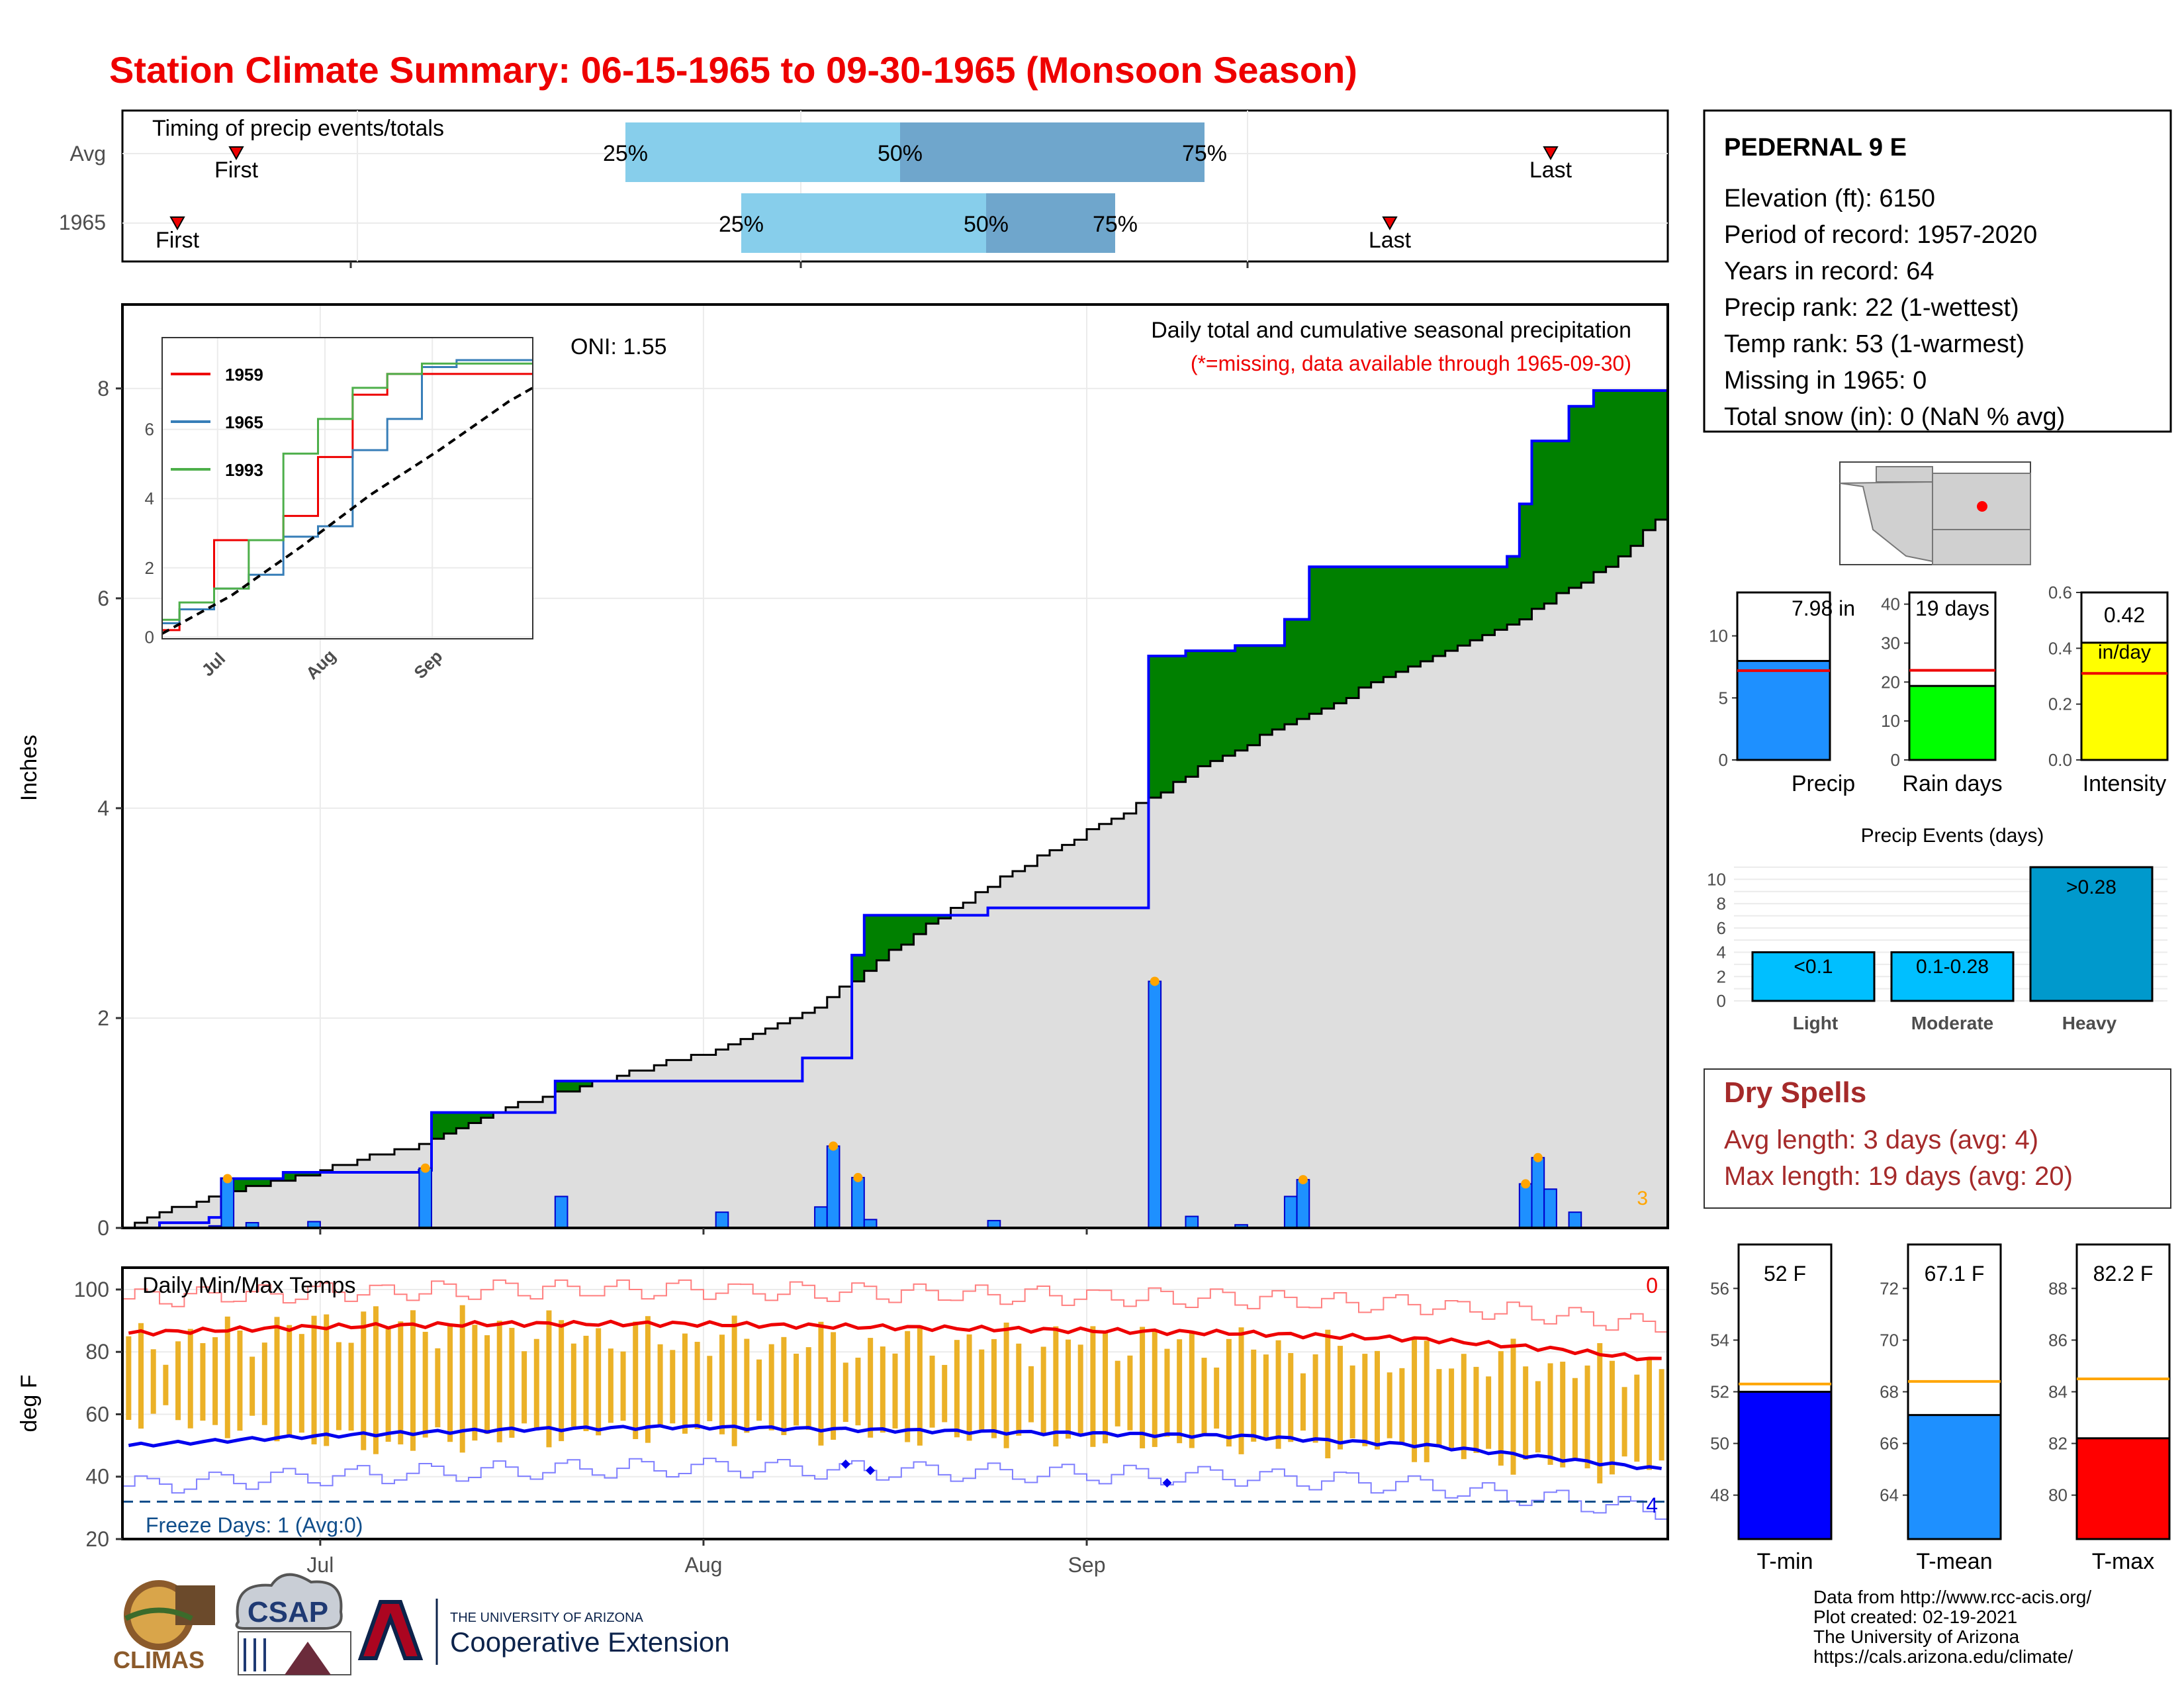 The height and width of the screenshot is (1688, 2184). Describe the element at coordinates (1551, 153) in the screenshot. I see `avg-last-marker` at that location.